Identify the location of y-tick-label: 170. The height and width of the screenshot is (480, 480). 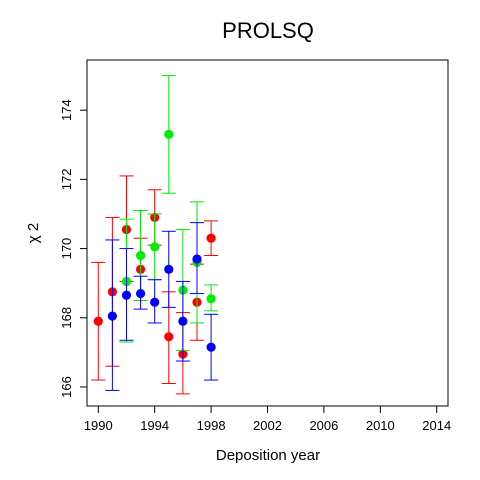
(66, 249).